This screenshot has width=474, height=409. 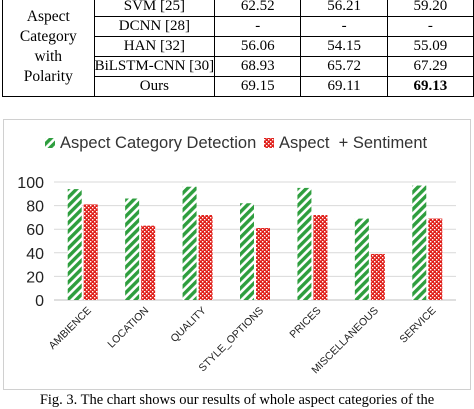 What do you see at coordinates (258, 66) in the screenshot?
I see `score-cell: 68.93` at bounding box center [258, 66].